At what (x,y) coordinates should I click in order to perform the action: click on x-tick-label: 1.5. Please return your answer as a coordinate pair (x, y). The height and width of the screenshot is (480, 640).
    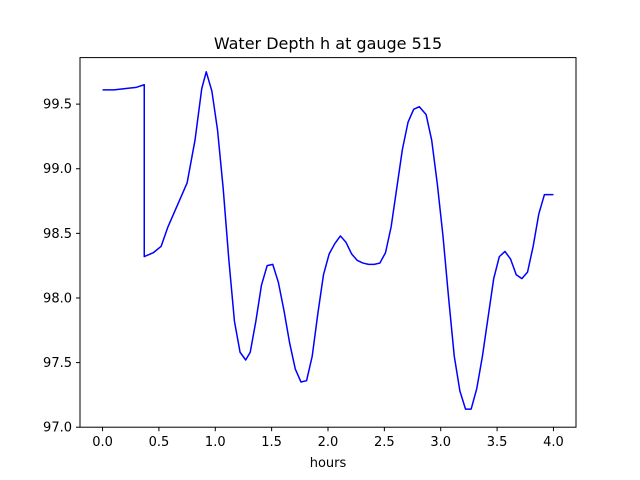
    Looking at the image, I should click on (271, 442).